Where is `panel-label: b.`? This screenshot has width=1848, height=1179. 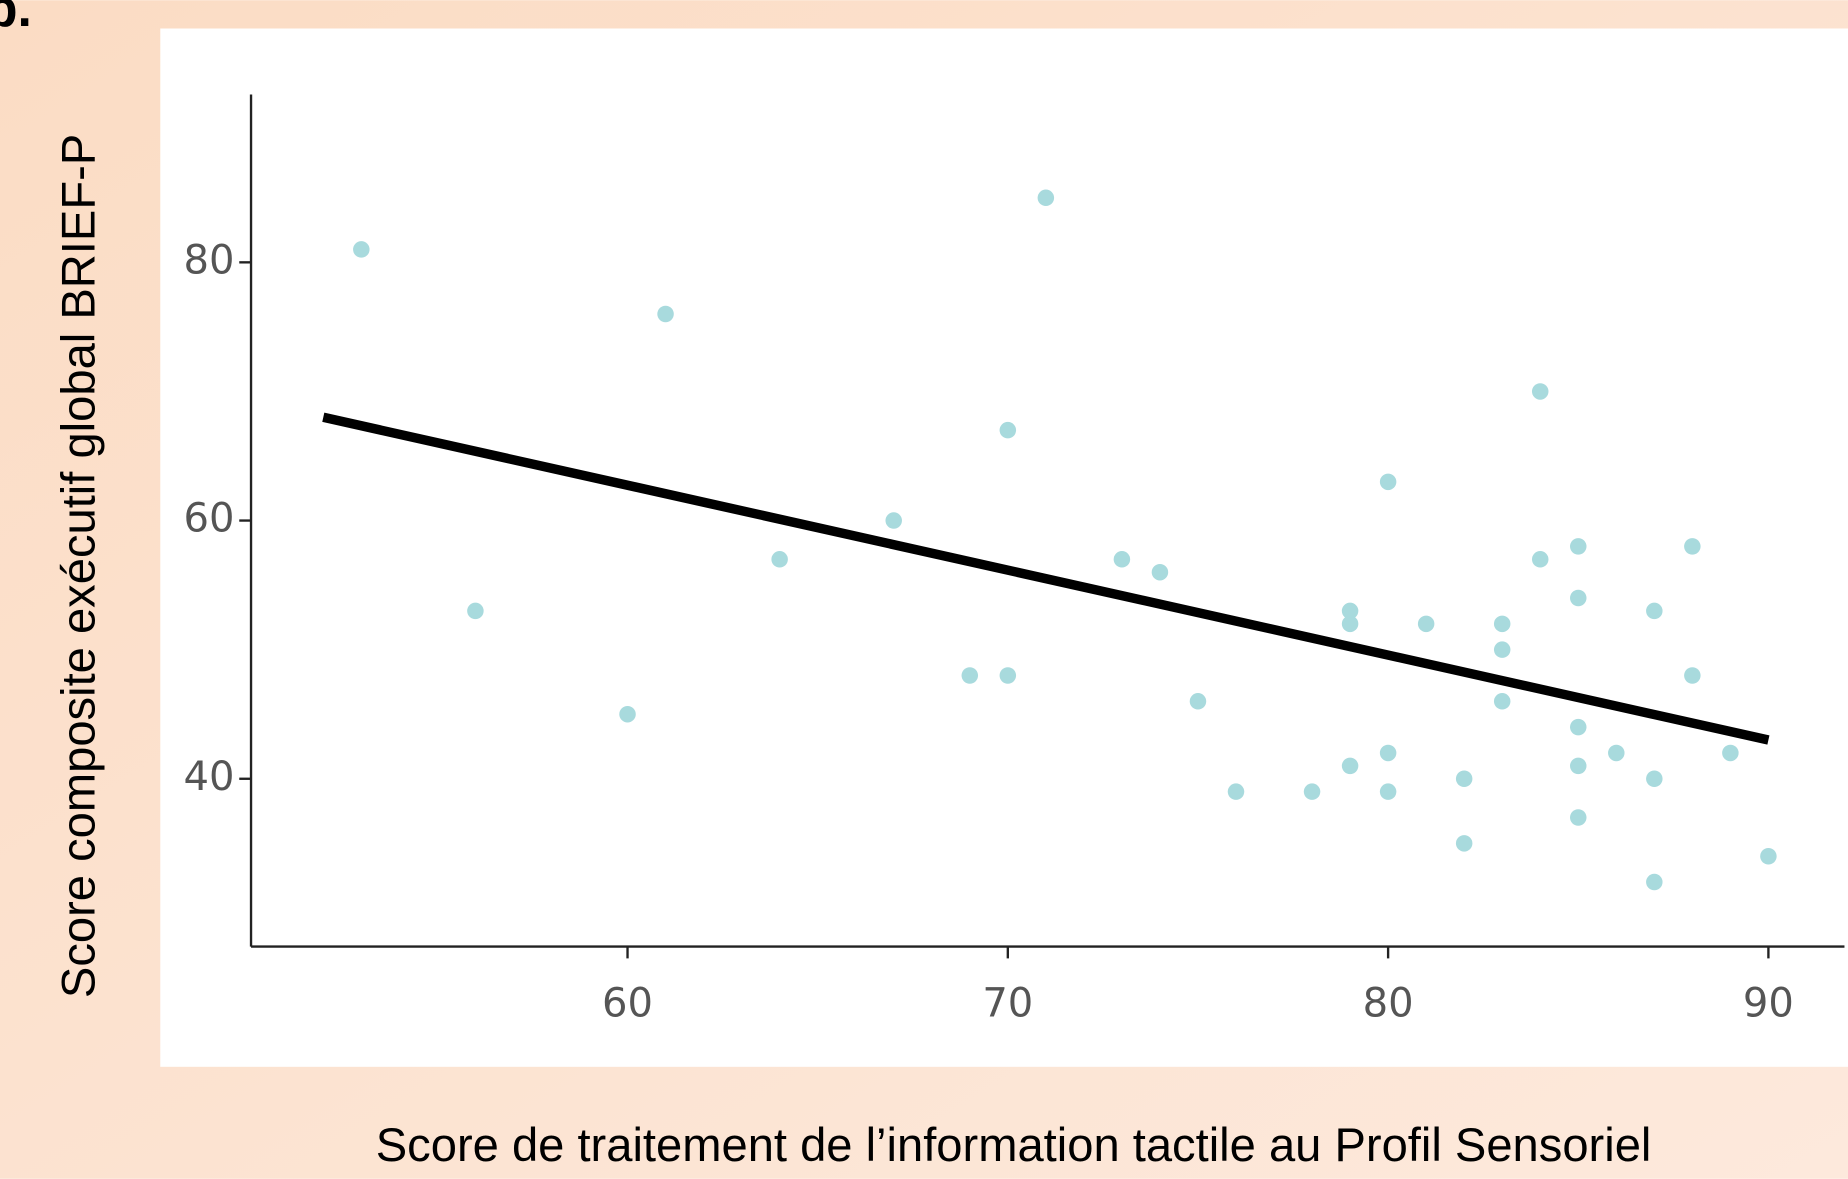
panel-label: b. is located at coordinates (16, 18).